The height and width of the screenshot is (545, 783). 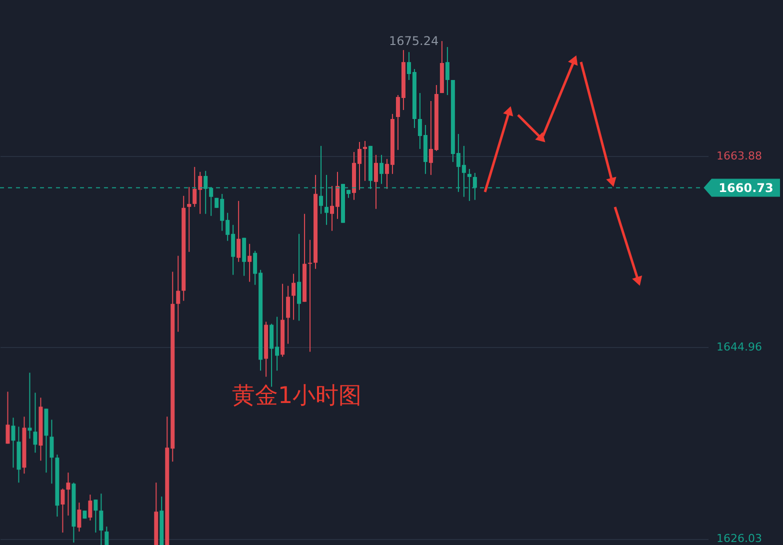 I want to click on y-tick-label: 1663.88, so click(x=739, y=155).